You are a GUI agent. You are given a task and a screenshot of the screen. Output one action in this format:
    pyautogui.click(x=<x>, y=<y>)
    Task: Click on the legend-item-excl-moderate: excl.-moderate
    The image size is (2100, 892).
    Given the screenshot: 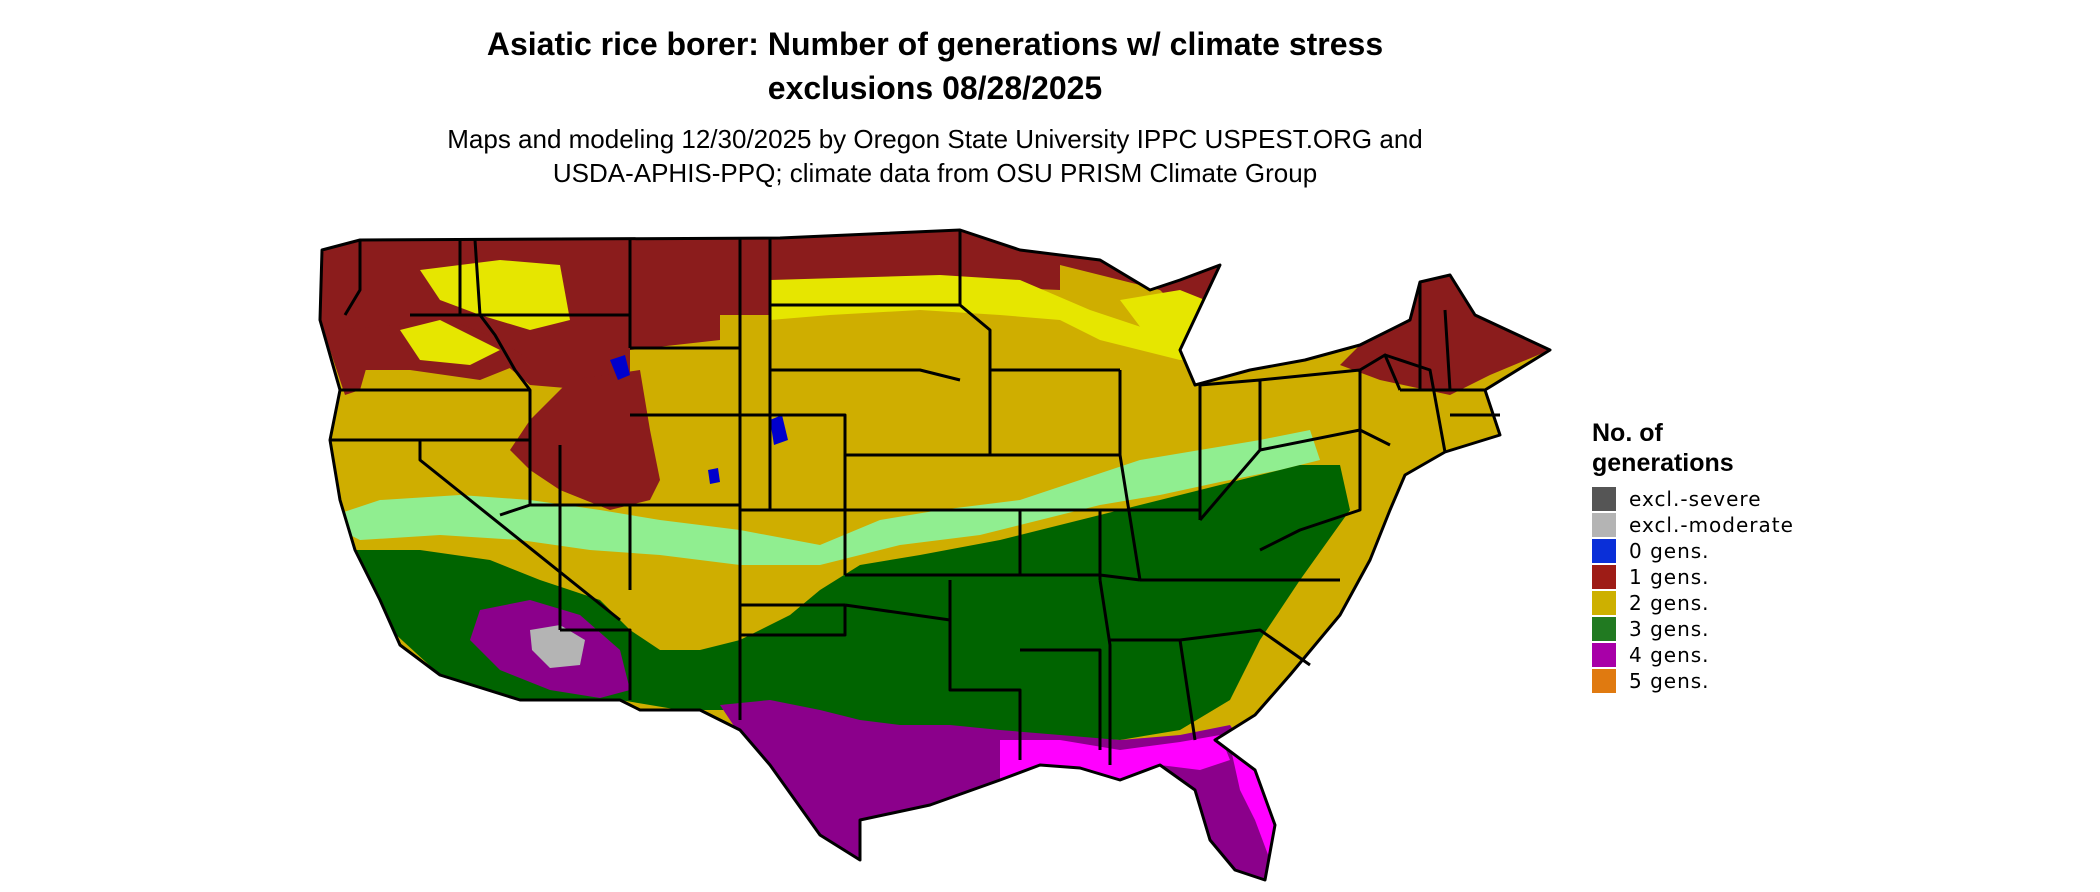 What is the action you would take?
    pyautogui.click(x=1693, y=525)
    